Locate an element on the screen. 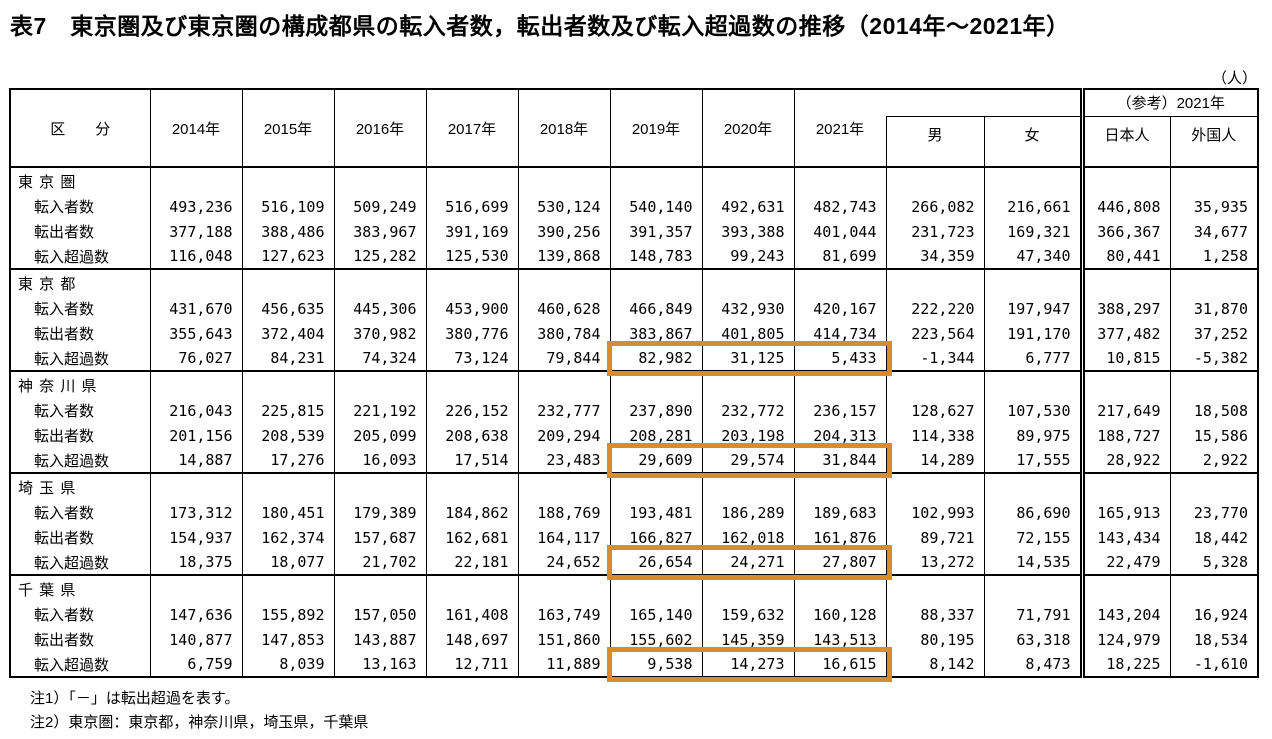 This screenshot has height=739, width=1272. value-text: 28,922 is located at coordinates (1133, 460).